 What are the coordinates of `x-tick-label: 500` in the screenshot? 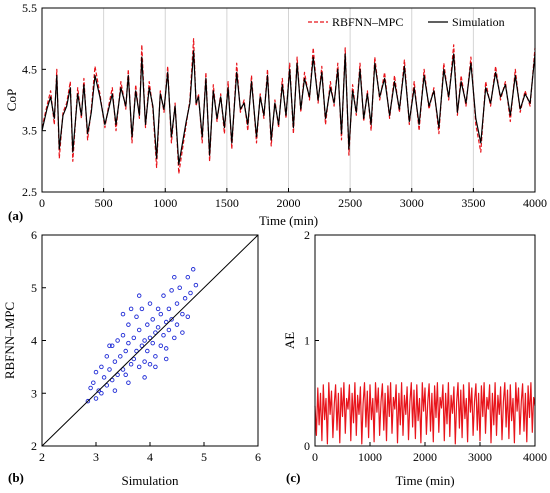 It's located at (104, 203).